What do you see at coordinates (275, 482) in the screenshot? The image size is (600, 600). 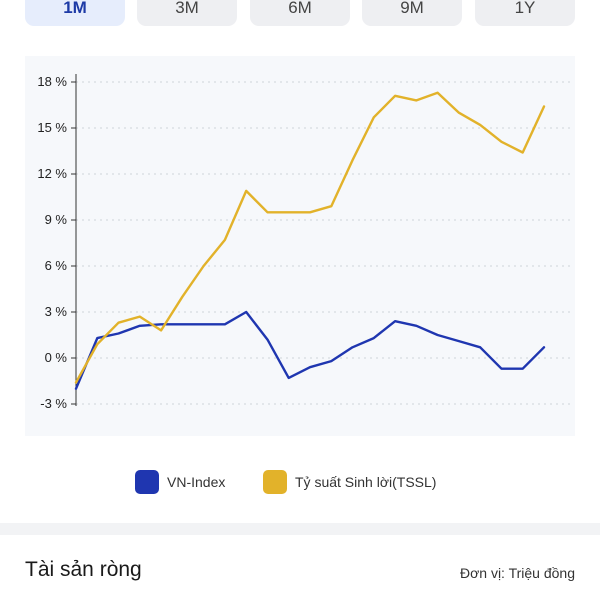 I see `legend-swatch-tssl` at bounding box center [275, 482].